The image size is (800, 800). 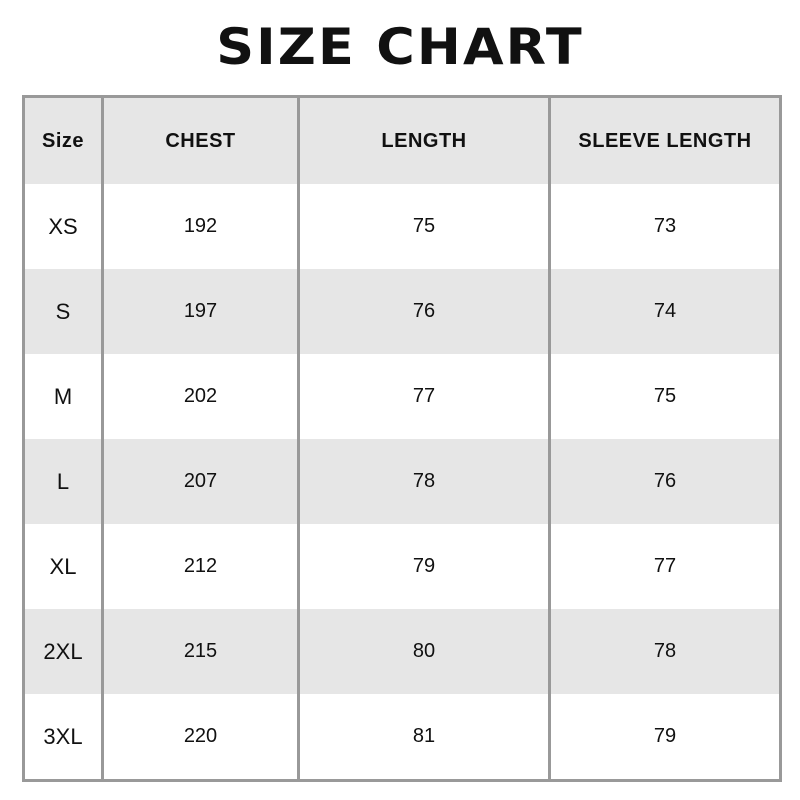 I want to click on length-cell: 81, so click(x=424, y=737).